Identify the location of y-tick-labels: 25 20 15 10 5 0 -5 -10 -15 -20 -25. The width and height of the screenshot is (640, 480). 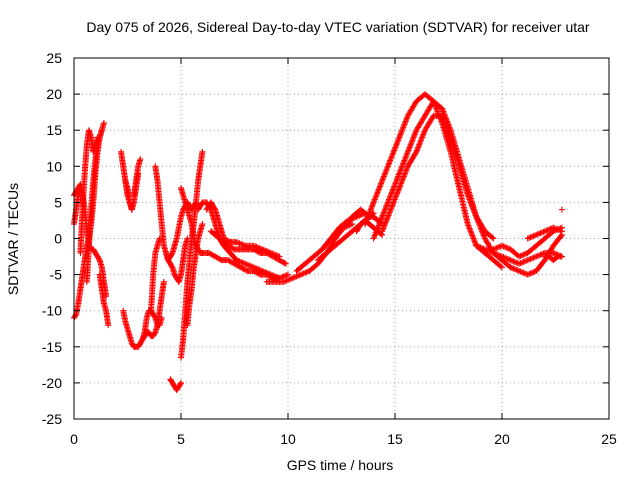
(52, 238).